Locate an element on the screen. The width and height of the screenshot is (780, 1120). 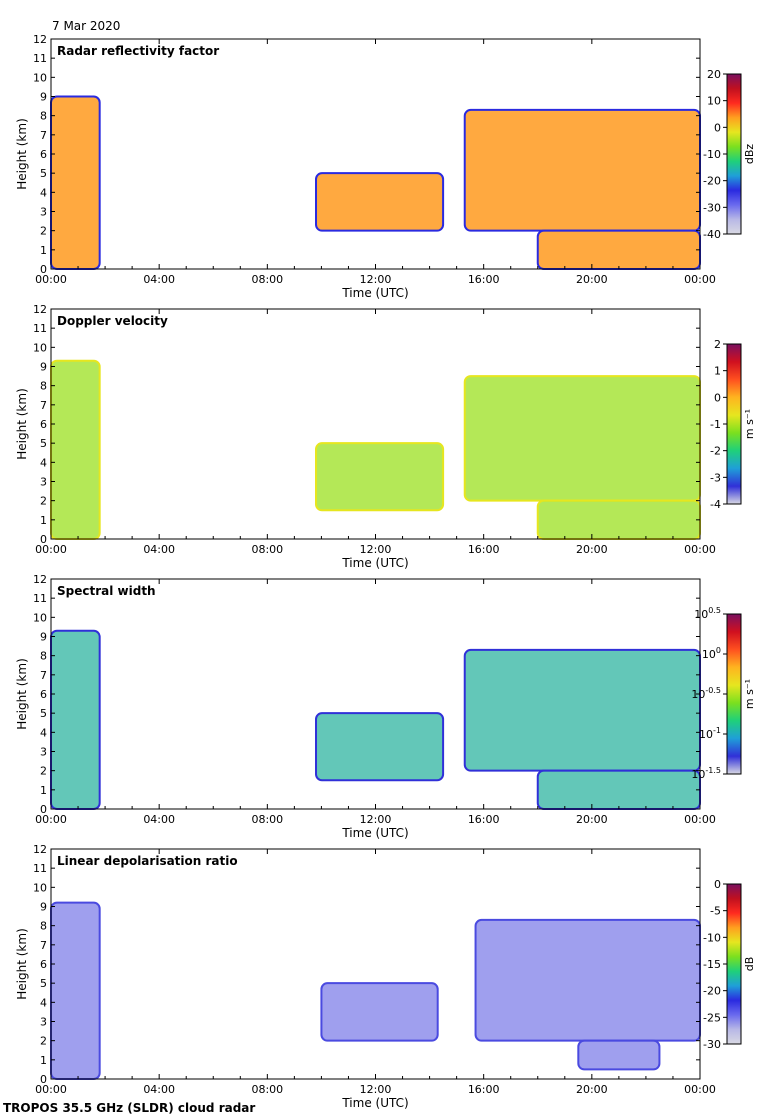
colorbar-tick-label: 100.5 is located at coordinates (707, 613).